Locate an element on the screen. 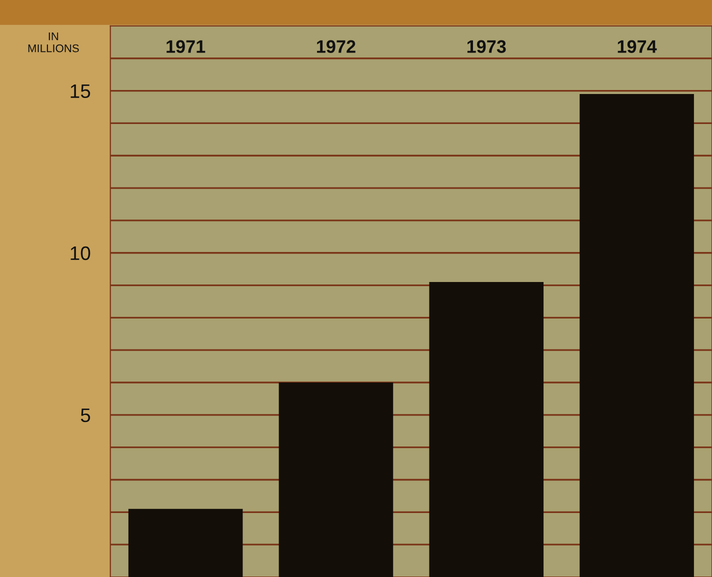 The image size is (712, 577). y-tick-label: 10 is located at coordinates (80, 253).